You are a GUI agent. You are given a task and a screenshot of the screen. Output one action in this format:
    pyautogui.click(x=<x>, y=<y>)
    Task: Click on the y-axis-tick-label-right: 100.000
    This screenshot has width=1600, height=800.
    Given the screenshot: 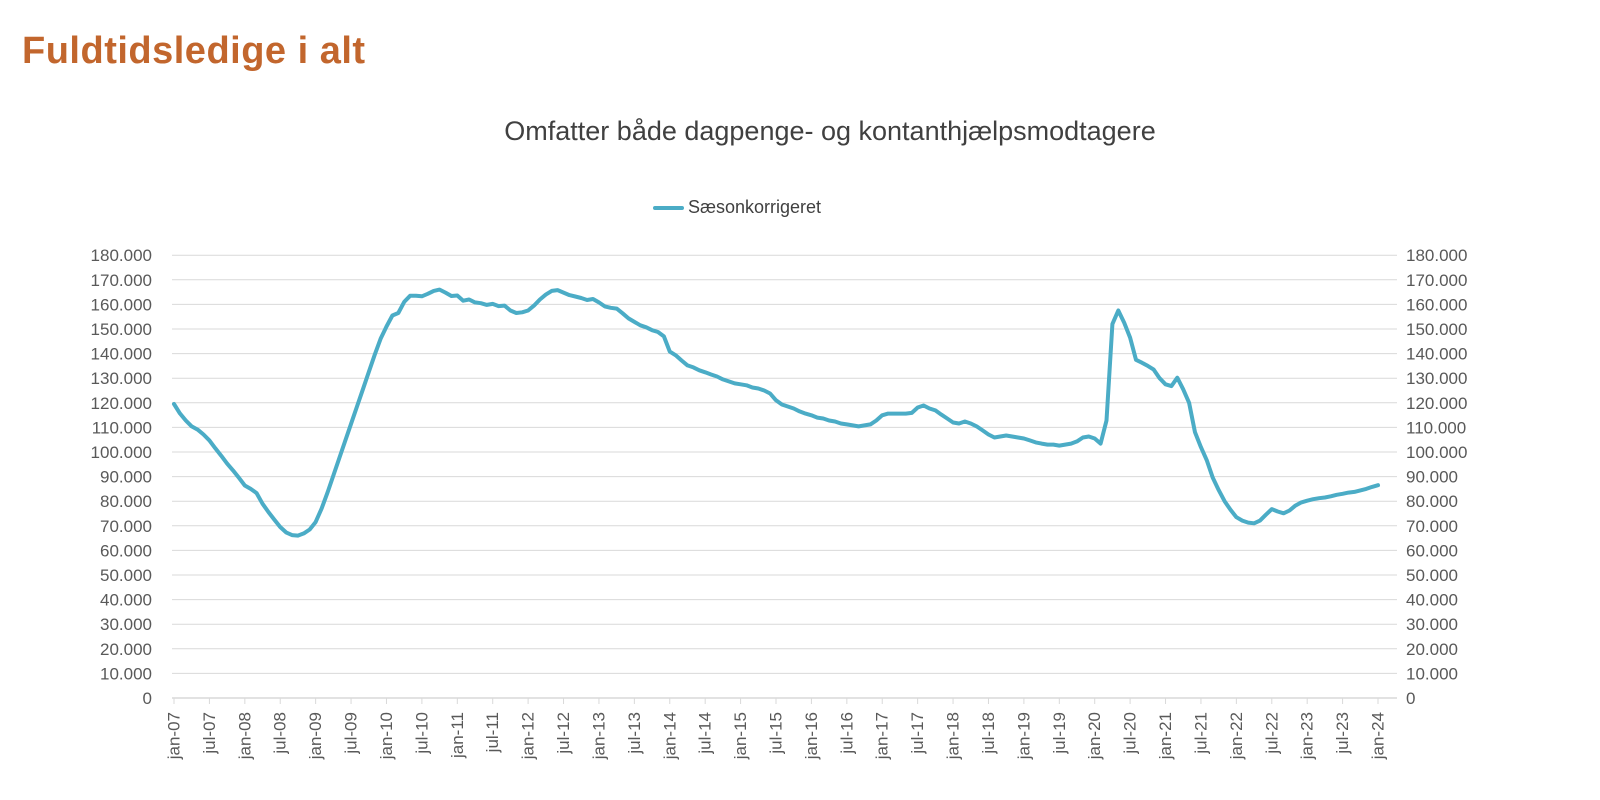 What is the action you would take?
    pyautogui.click(x=1436, y=452)
    